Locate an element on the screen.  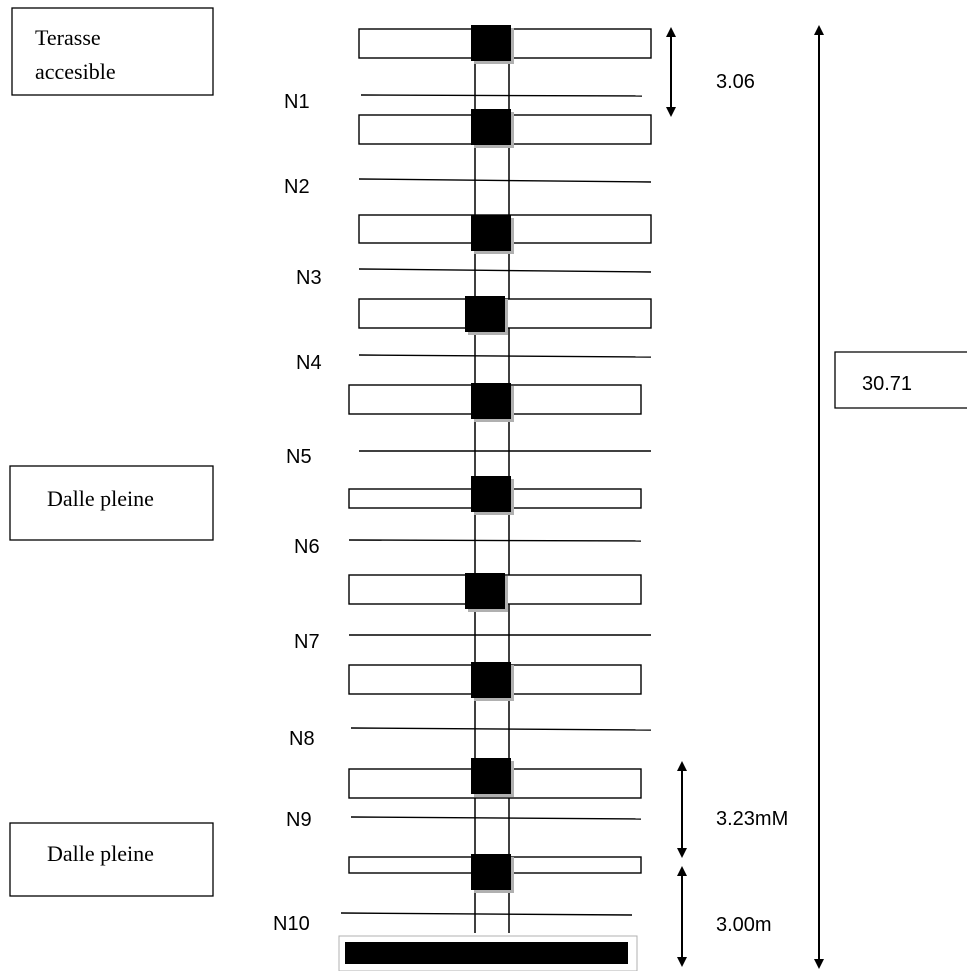
level-label-10: N10 is located at coordinates (291, 924).